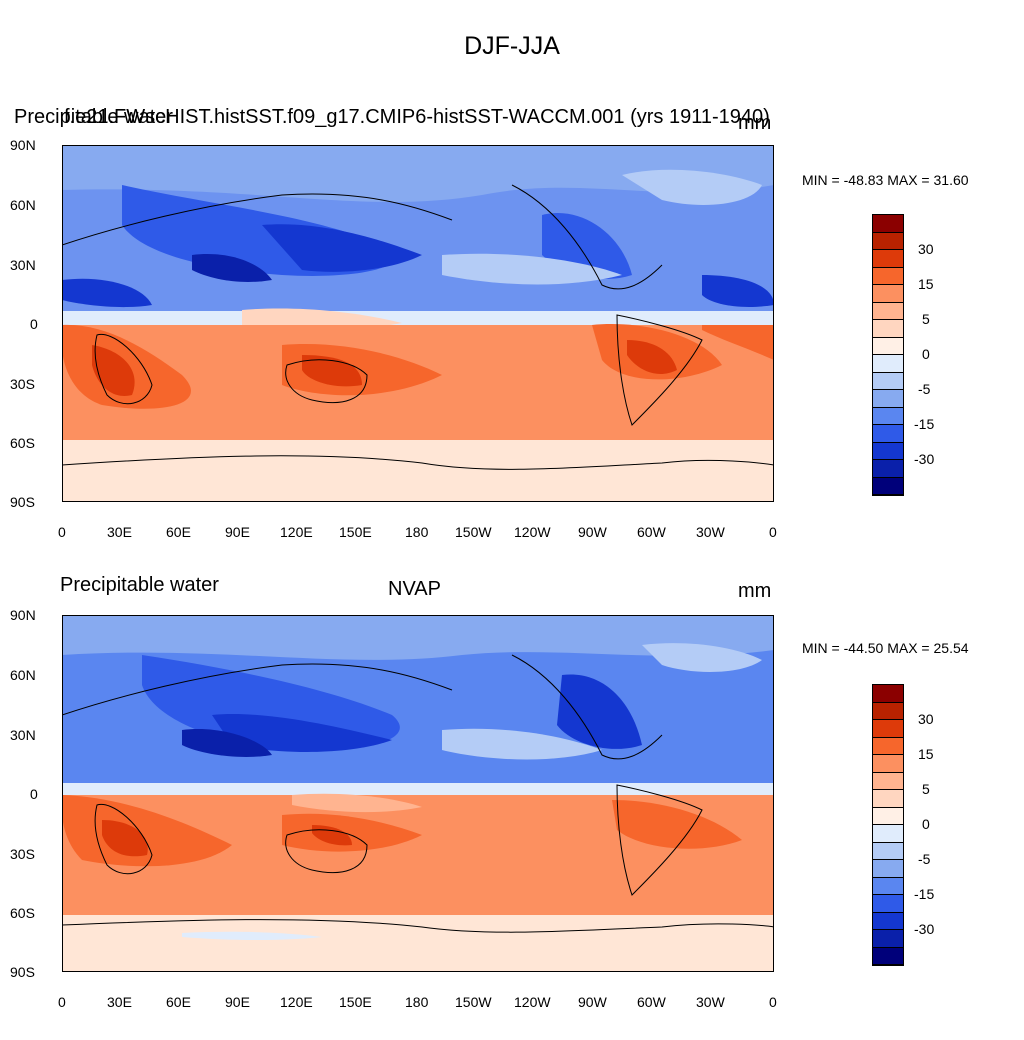 Image resolution: width=1024 pixels, height=1040 pixels. What do you see at coordinates (414, 589) in the screenshot?
I see `panel-center-title: NVAP` at bounding box center [414, 589].